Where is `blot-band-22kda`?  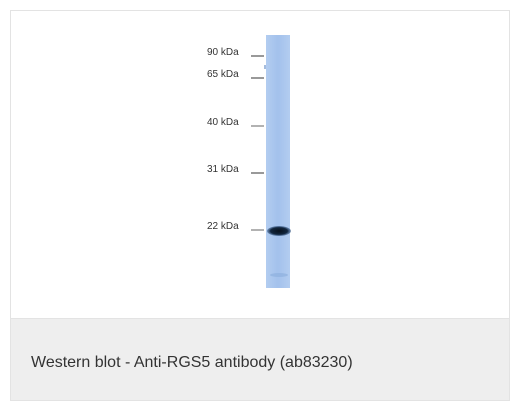
blot-band-22kda is located at coordinates (279, 231).